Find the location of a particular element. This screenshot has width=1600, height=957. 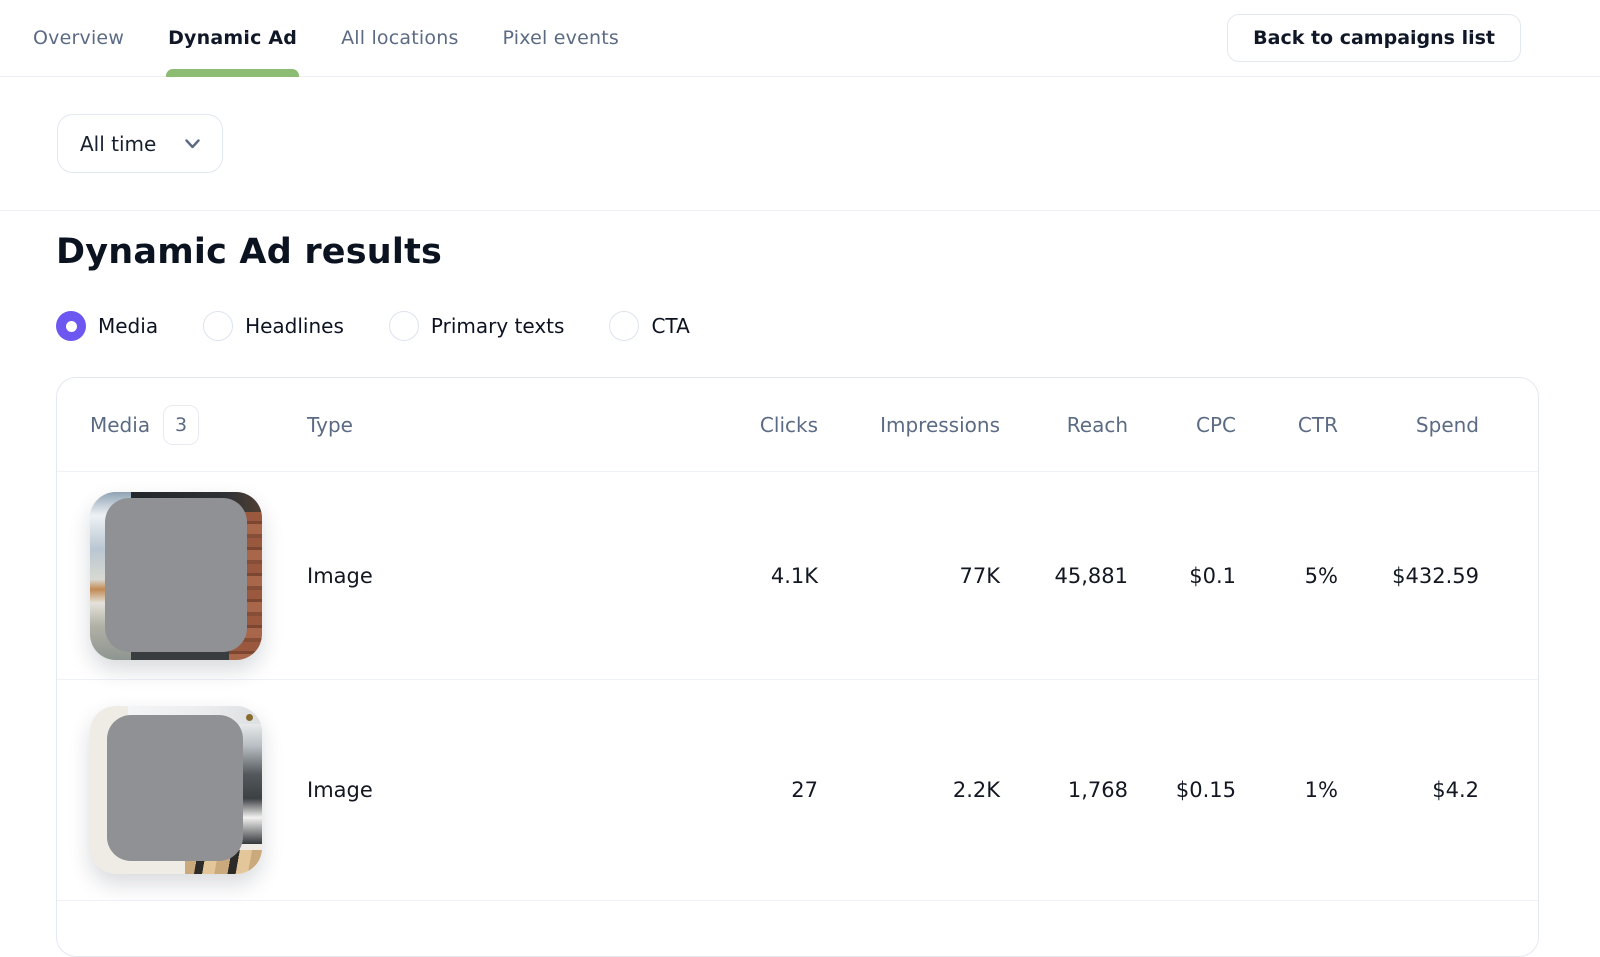

filter-row: All time is located at coordinates (800, 144).